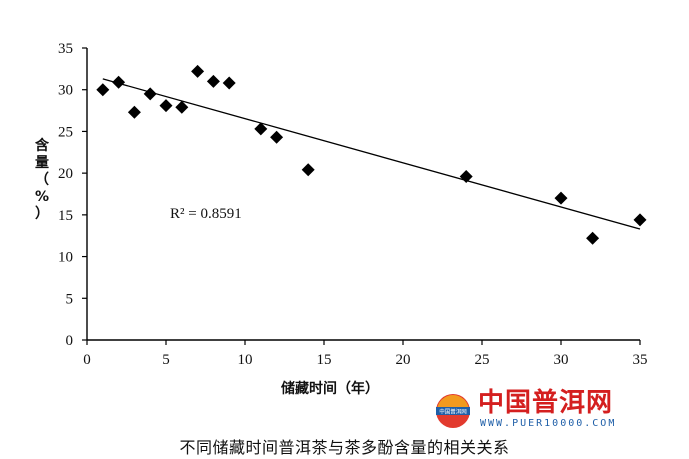 Image resolution: width=689 pixels, height=459 pixels. I want to click on logo-text: 中国普洱网, so click(453, 412).